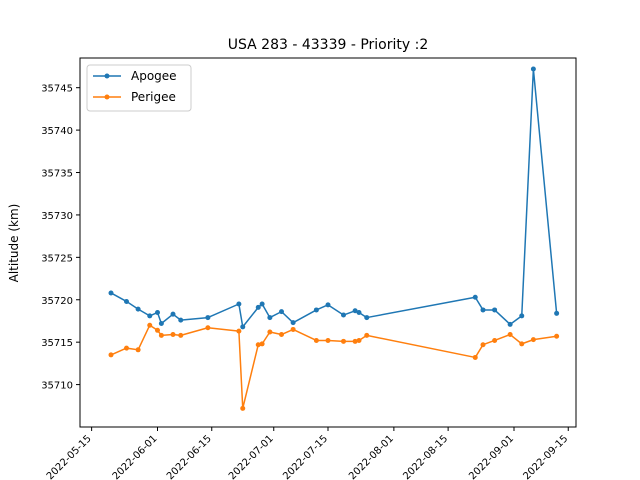 The width and height of the screenshot is (640, 480). Describe the element at coordinates (57, 131) in the screenshot. I see `y-tick-label: 35740` at that location.